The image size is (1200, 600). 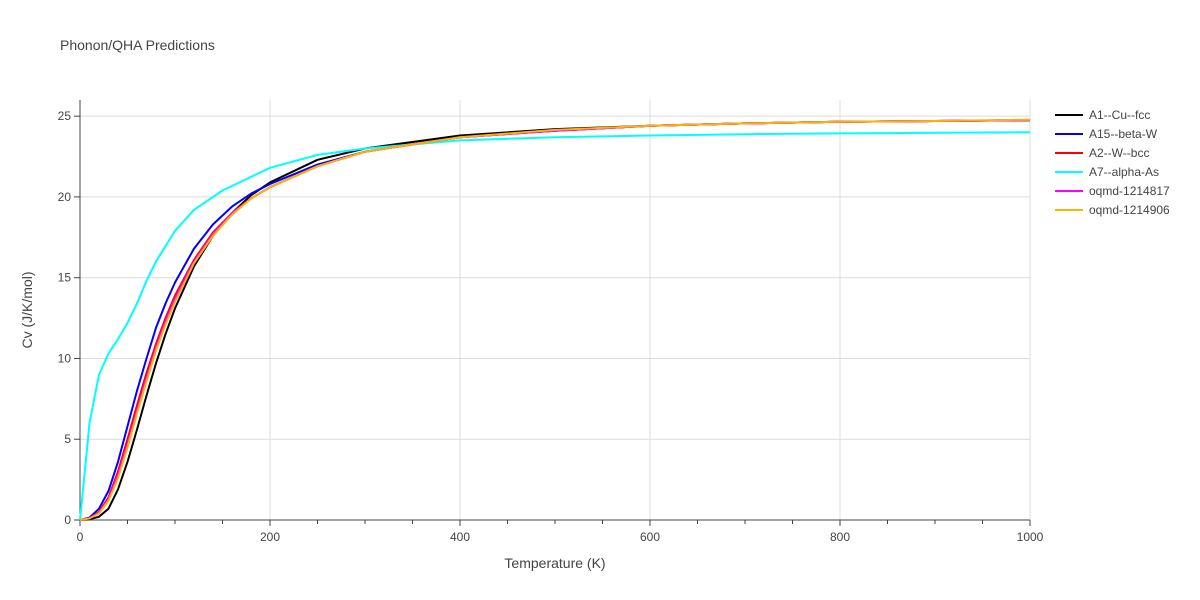 What do you see at coordinates (67, 520) in the screenshot?
I see `y-tick-label: 0` at bounding box center [67, 520].